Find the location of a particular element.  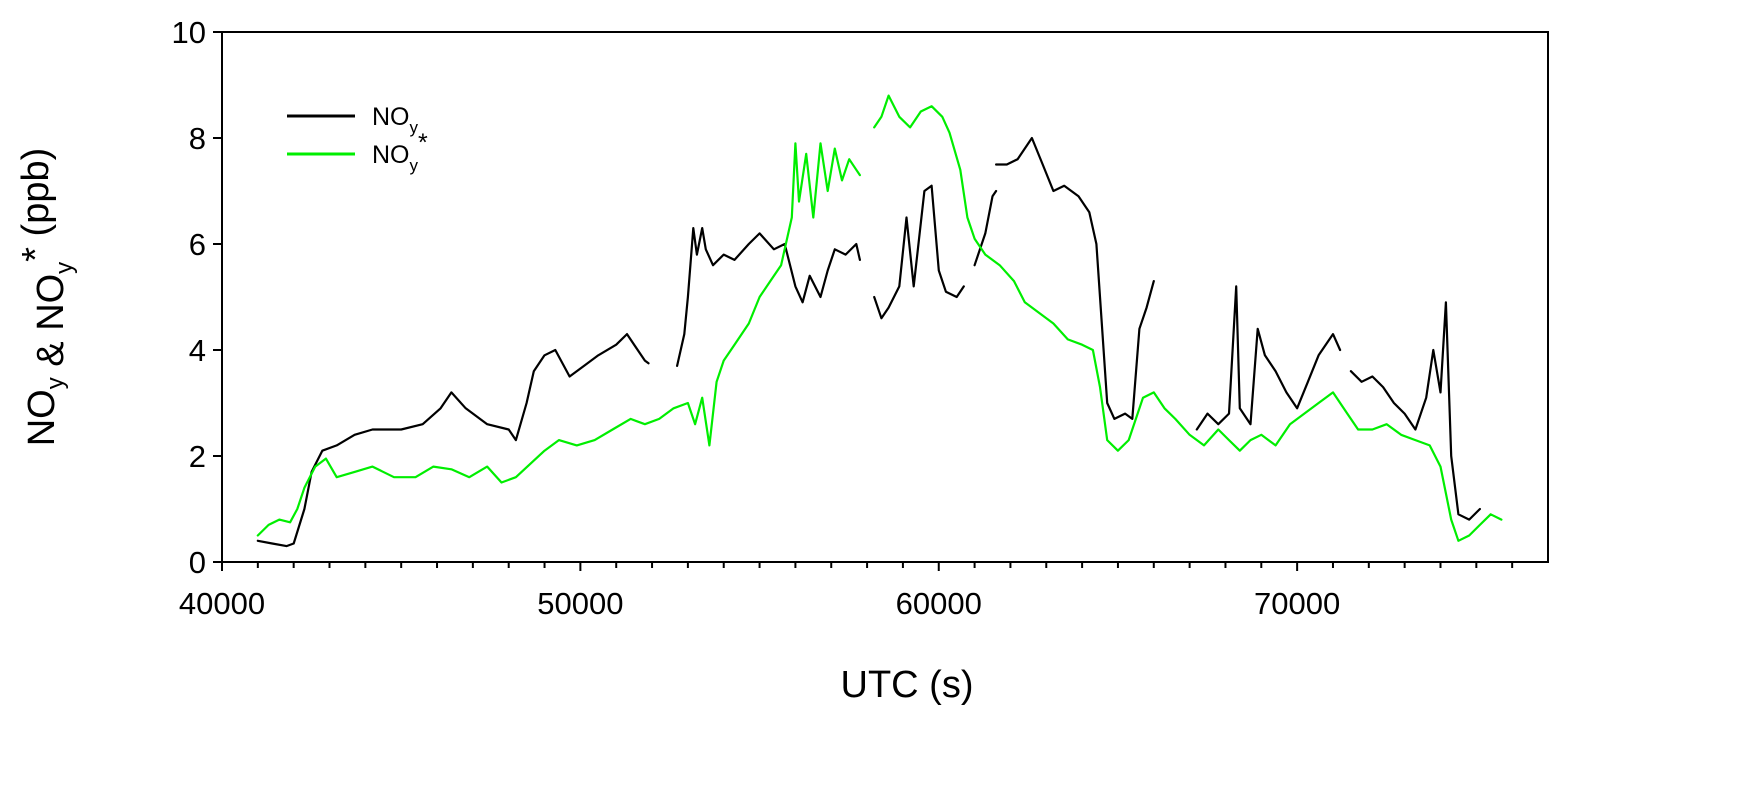

x-tick-label: 50000 is located at coordinates (580, 603).